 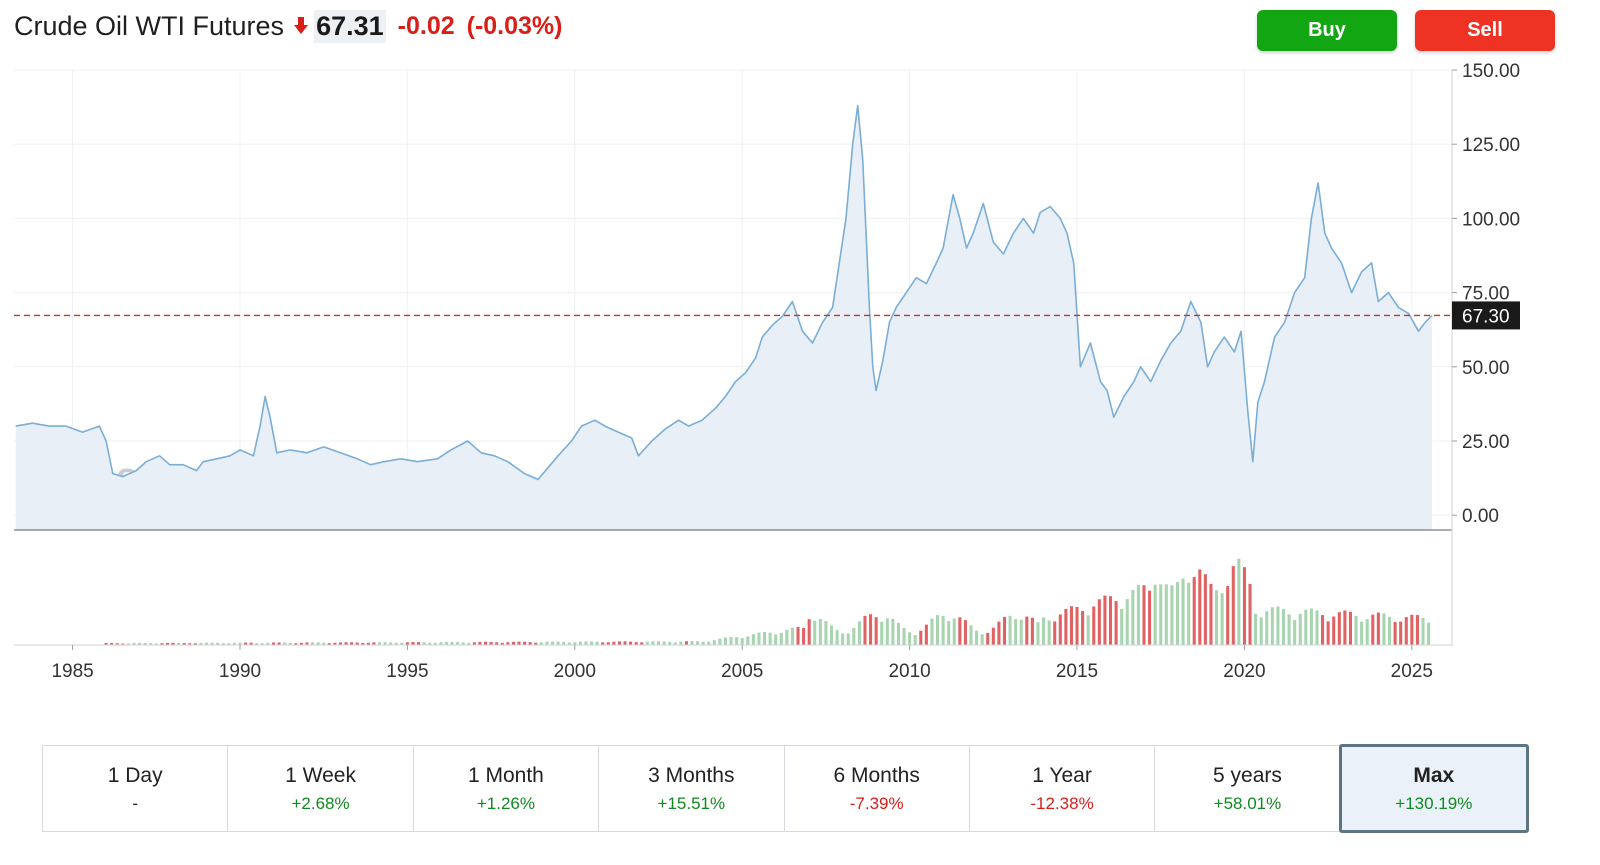 I want to click on y-tick-label: 125.00, so click(x=1491, y=145).